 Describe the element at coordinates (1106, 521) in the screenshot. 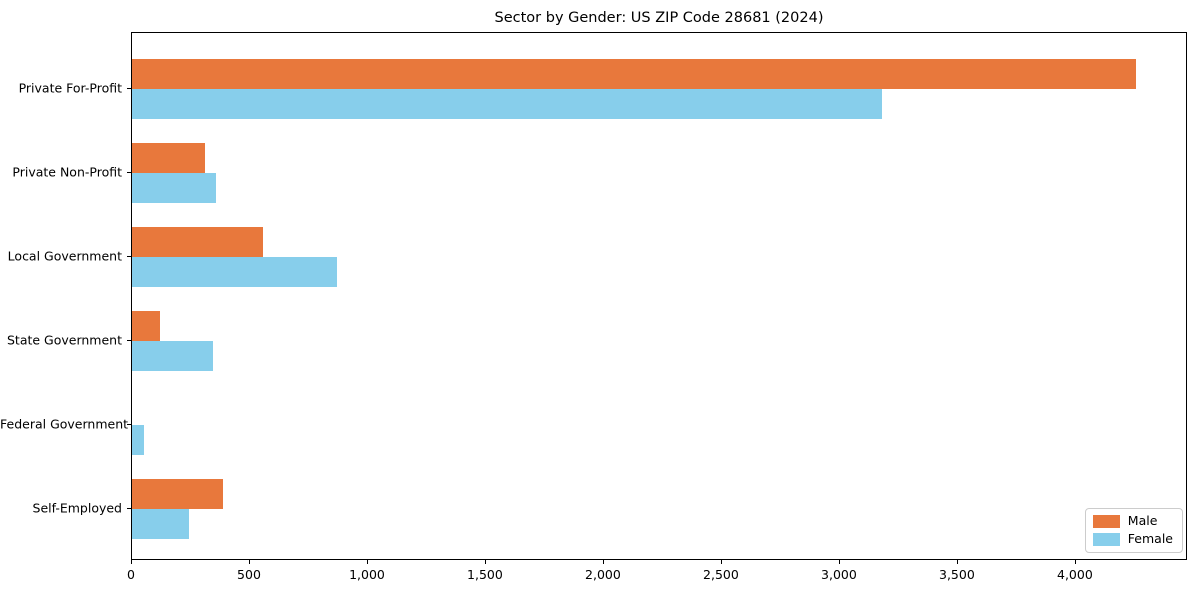

I see `legend-swatch-male` at that location.